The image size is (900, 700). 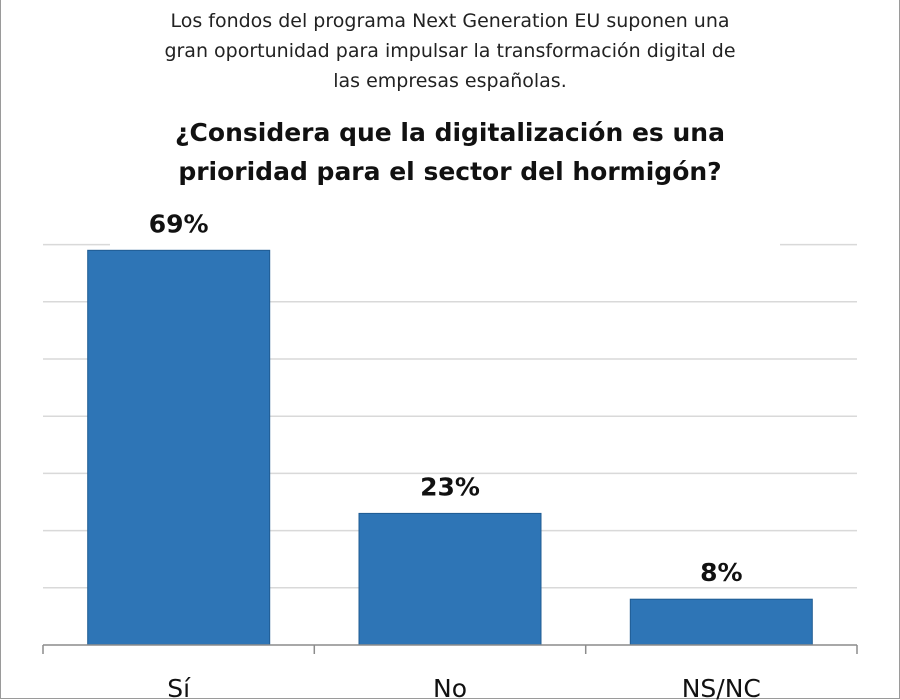 I want to click on x-tick-labels: Sí No NS/NC, so click(x=464, y=687).